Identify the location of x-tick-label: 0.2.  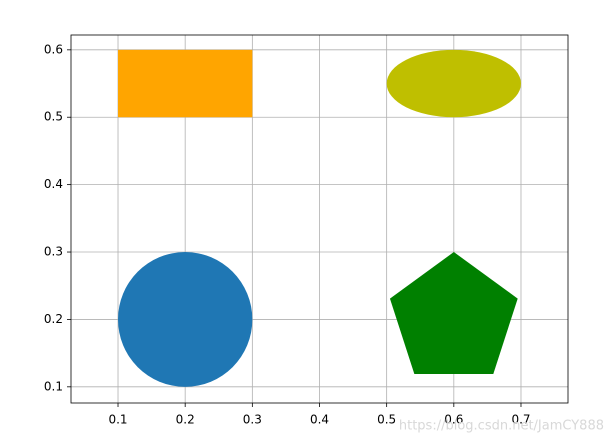
(185, 420).